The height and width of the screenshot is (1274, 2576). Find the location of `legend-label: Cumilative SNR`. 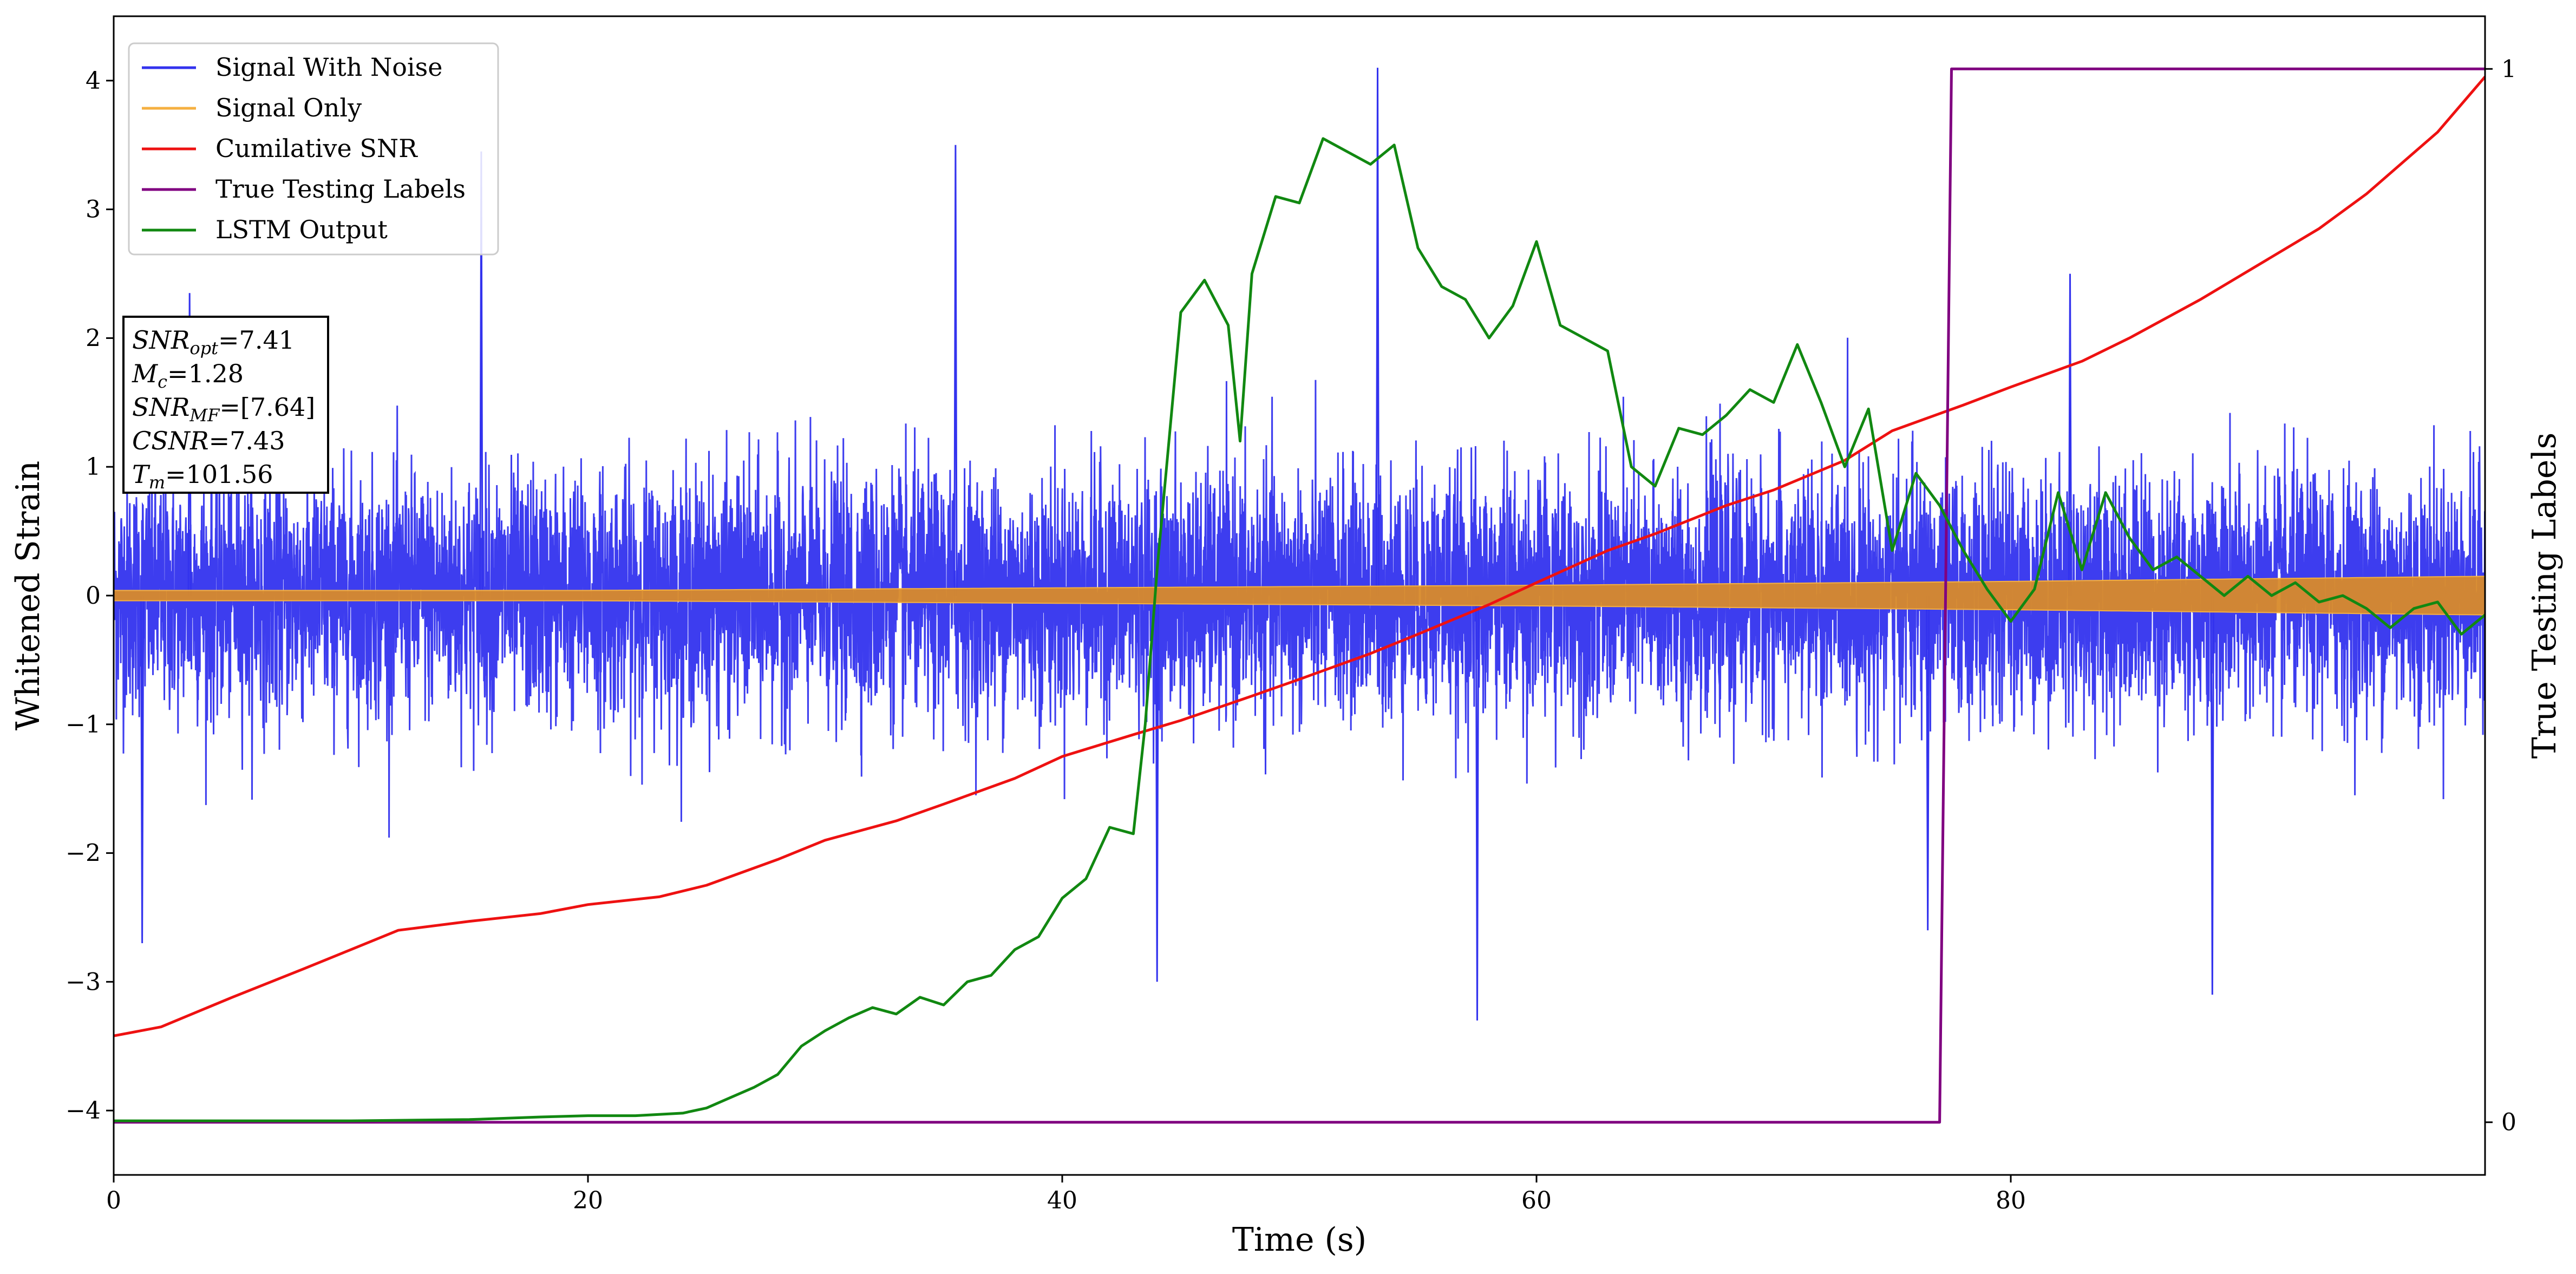

legend-label: Cumilative SNR is located at coordinates (316, 148).